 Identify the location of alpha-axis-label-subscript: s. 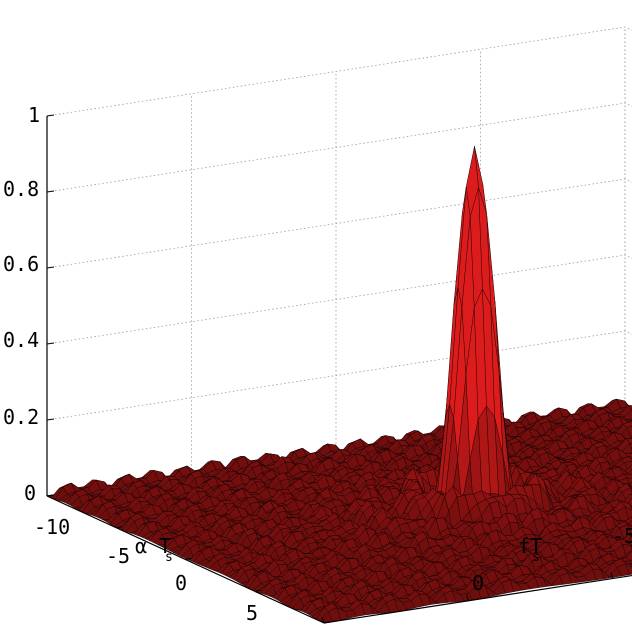
(169, 557).